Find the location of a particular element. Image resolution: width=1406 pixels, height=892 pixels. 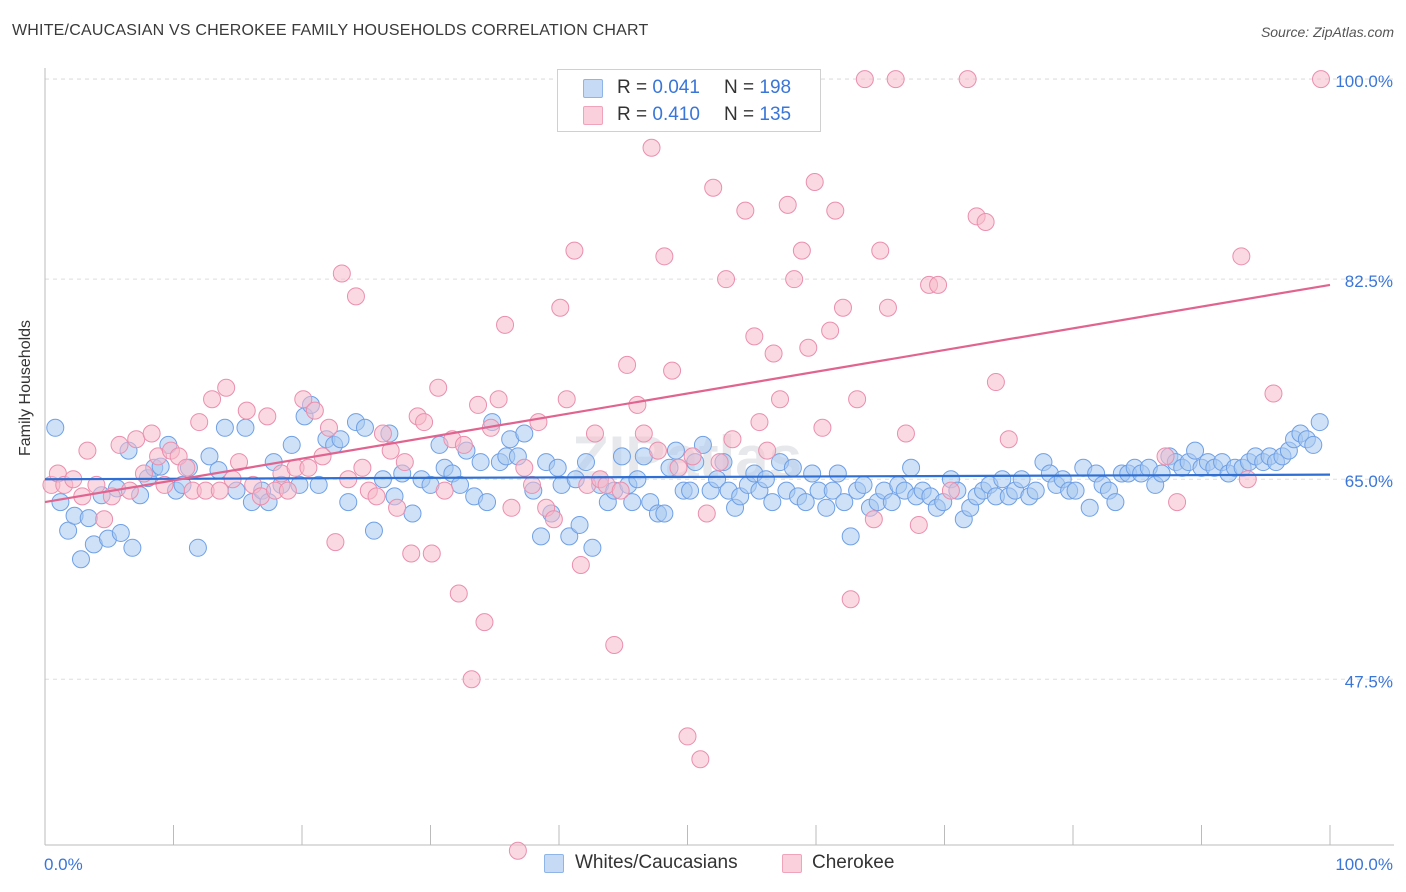

y-tick-label: 82.5% is located at coordinates (1369, 281).